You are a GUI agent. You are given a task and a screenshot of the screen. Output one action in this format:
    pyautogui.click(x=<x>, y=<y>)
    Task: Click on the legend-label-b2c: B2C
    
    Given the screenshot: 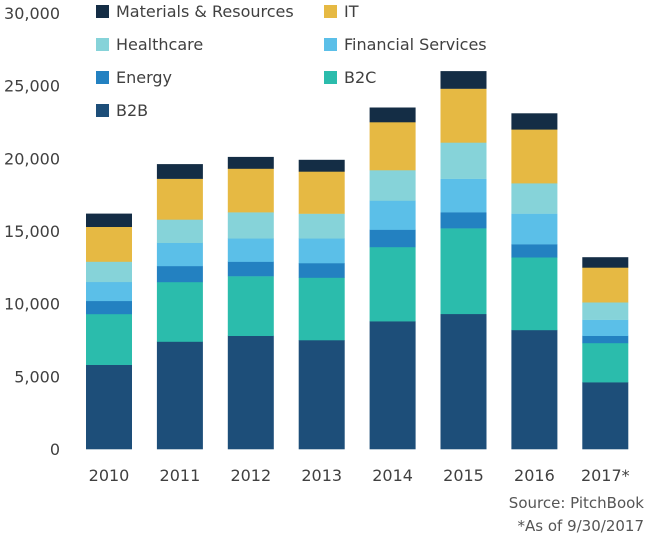 What is the action you would take?
    pyautogui.click(x=360, y=77)
    